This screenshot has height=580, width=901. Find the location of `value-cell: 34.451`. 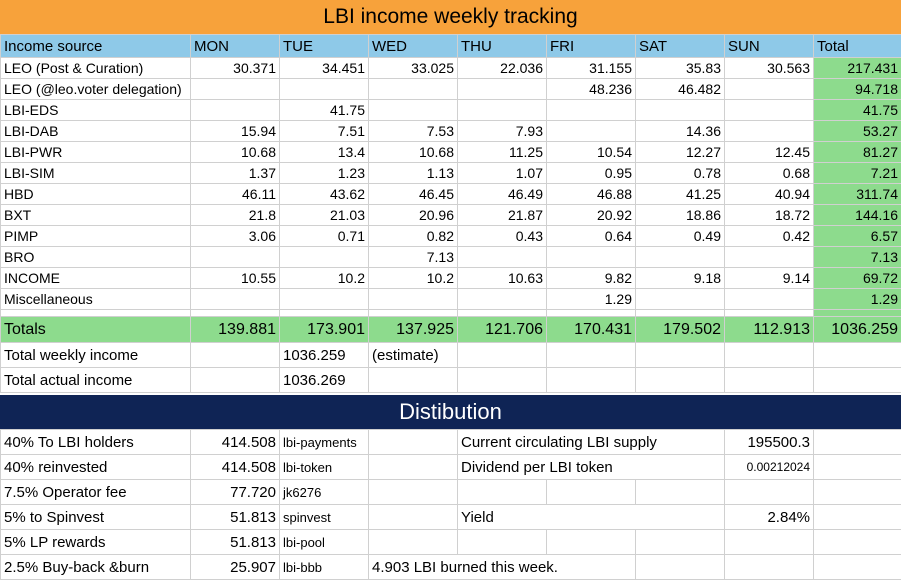

value-cell: 34.451 is located at coordinates (324, 68).